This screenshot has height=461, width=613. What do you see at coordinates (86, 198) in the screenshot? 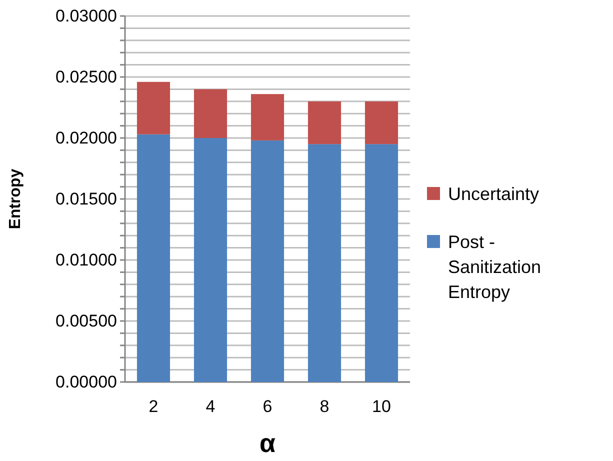
I see `y-tick-label: 0.01500` at bounding box center [86, 198].